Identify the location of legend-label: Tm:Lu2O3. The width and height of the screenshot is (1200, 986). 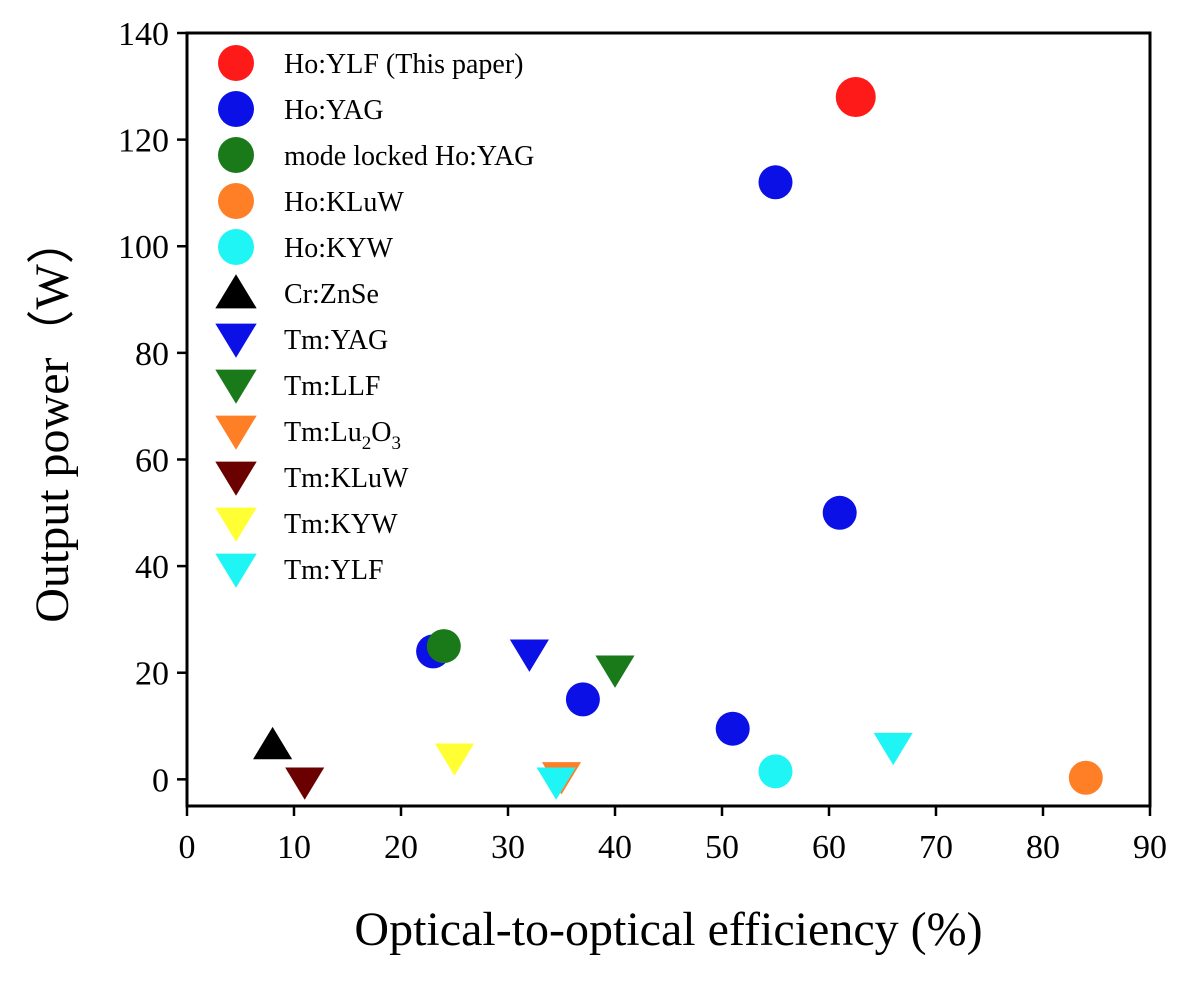
(342, 435).